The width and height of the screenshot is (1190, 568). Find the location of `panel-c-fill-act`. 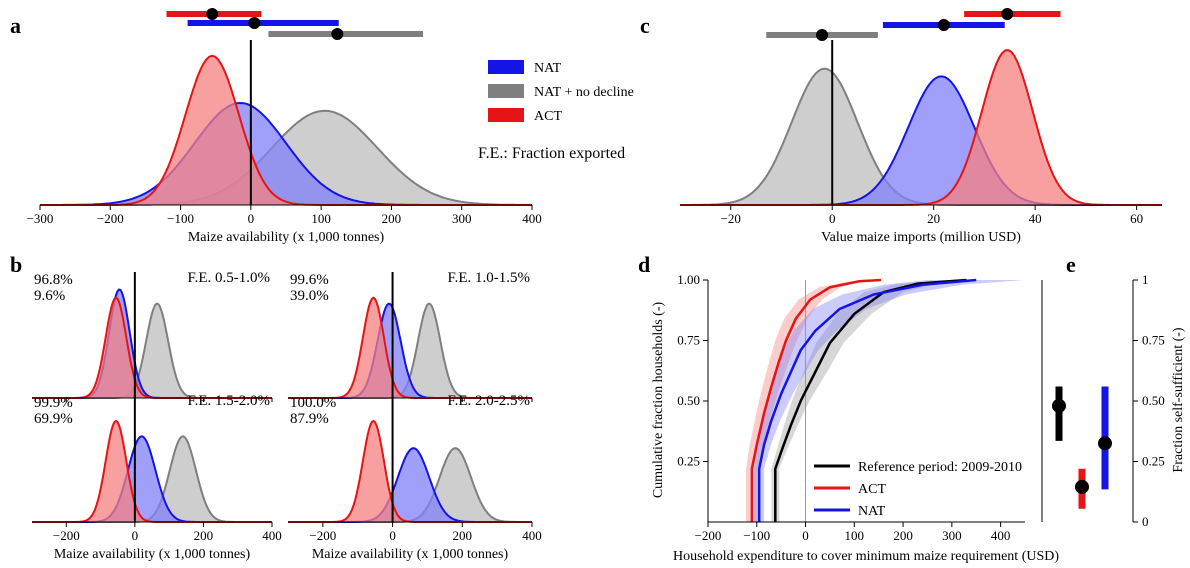

panel-c-fill-act is located at coordinates (921, 127).